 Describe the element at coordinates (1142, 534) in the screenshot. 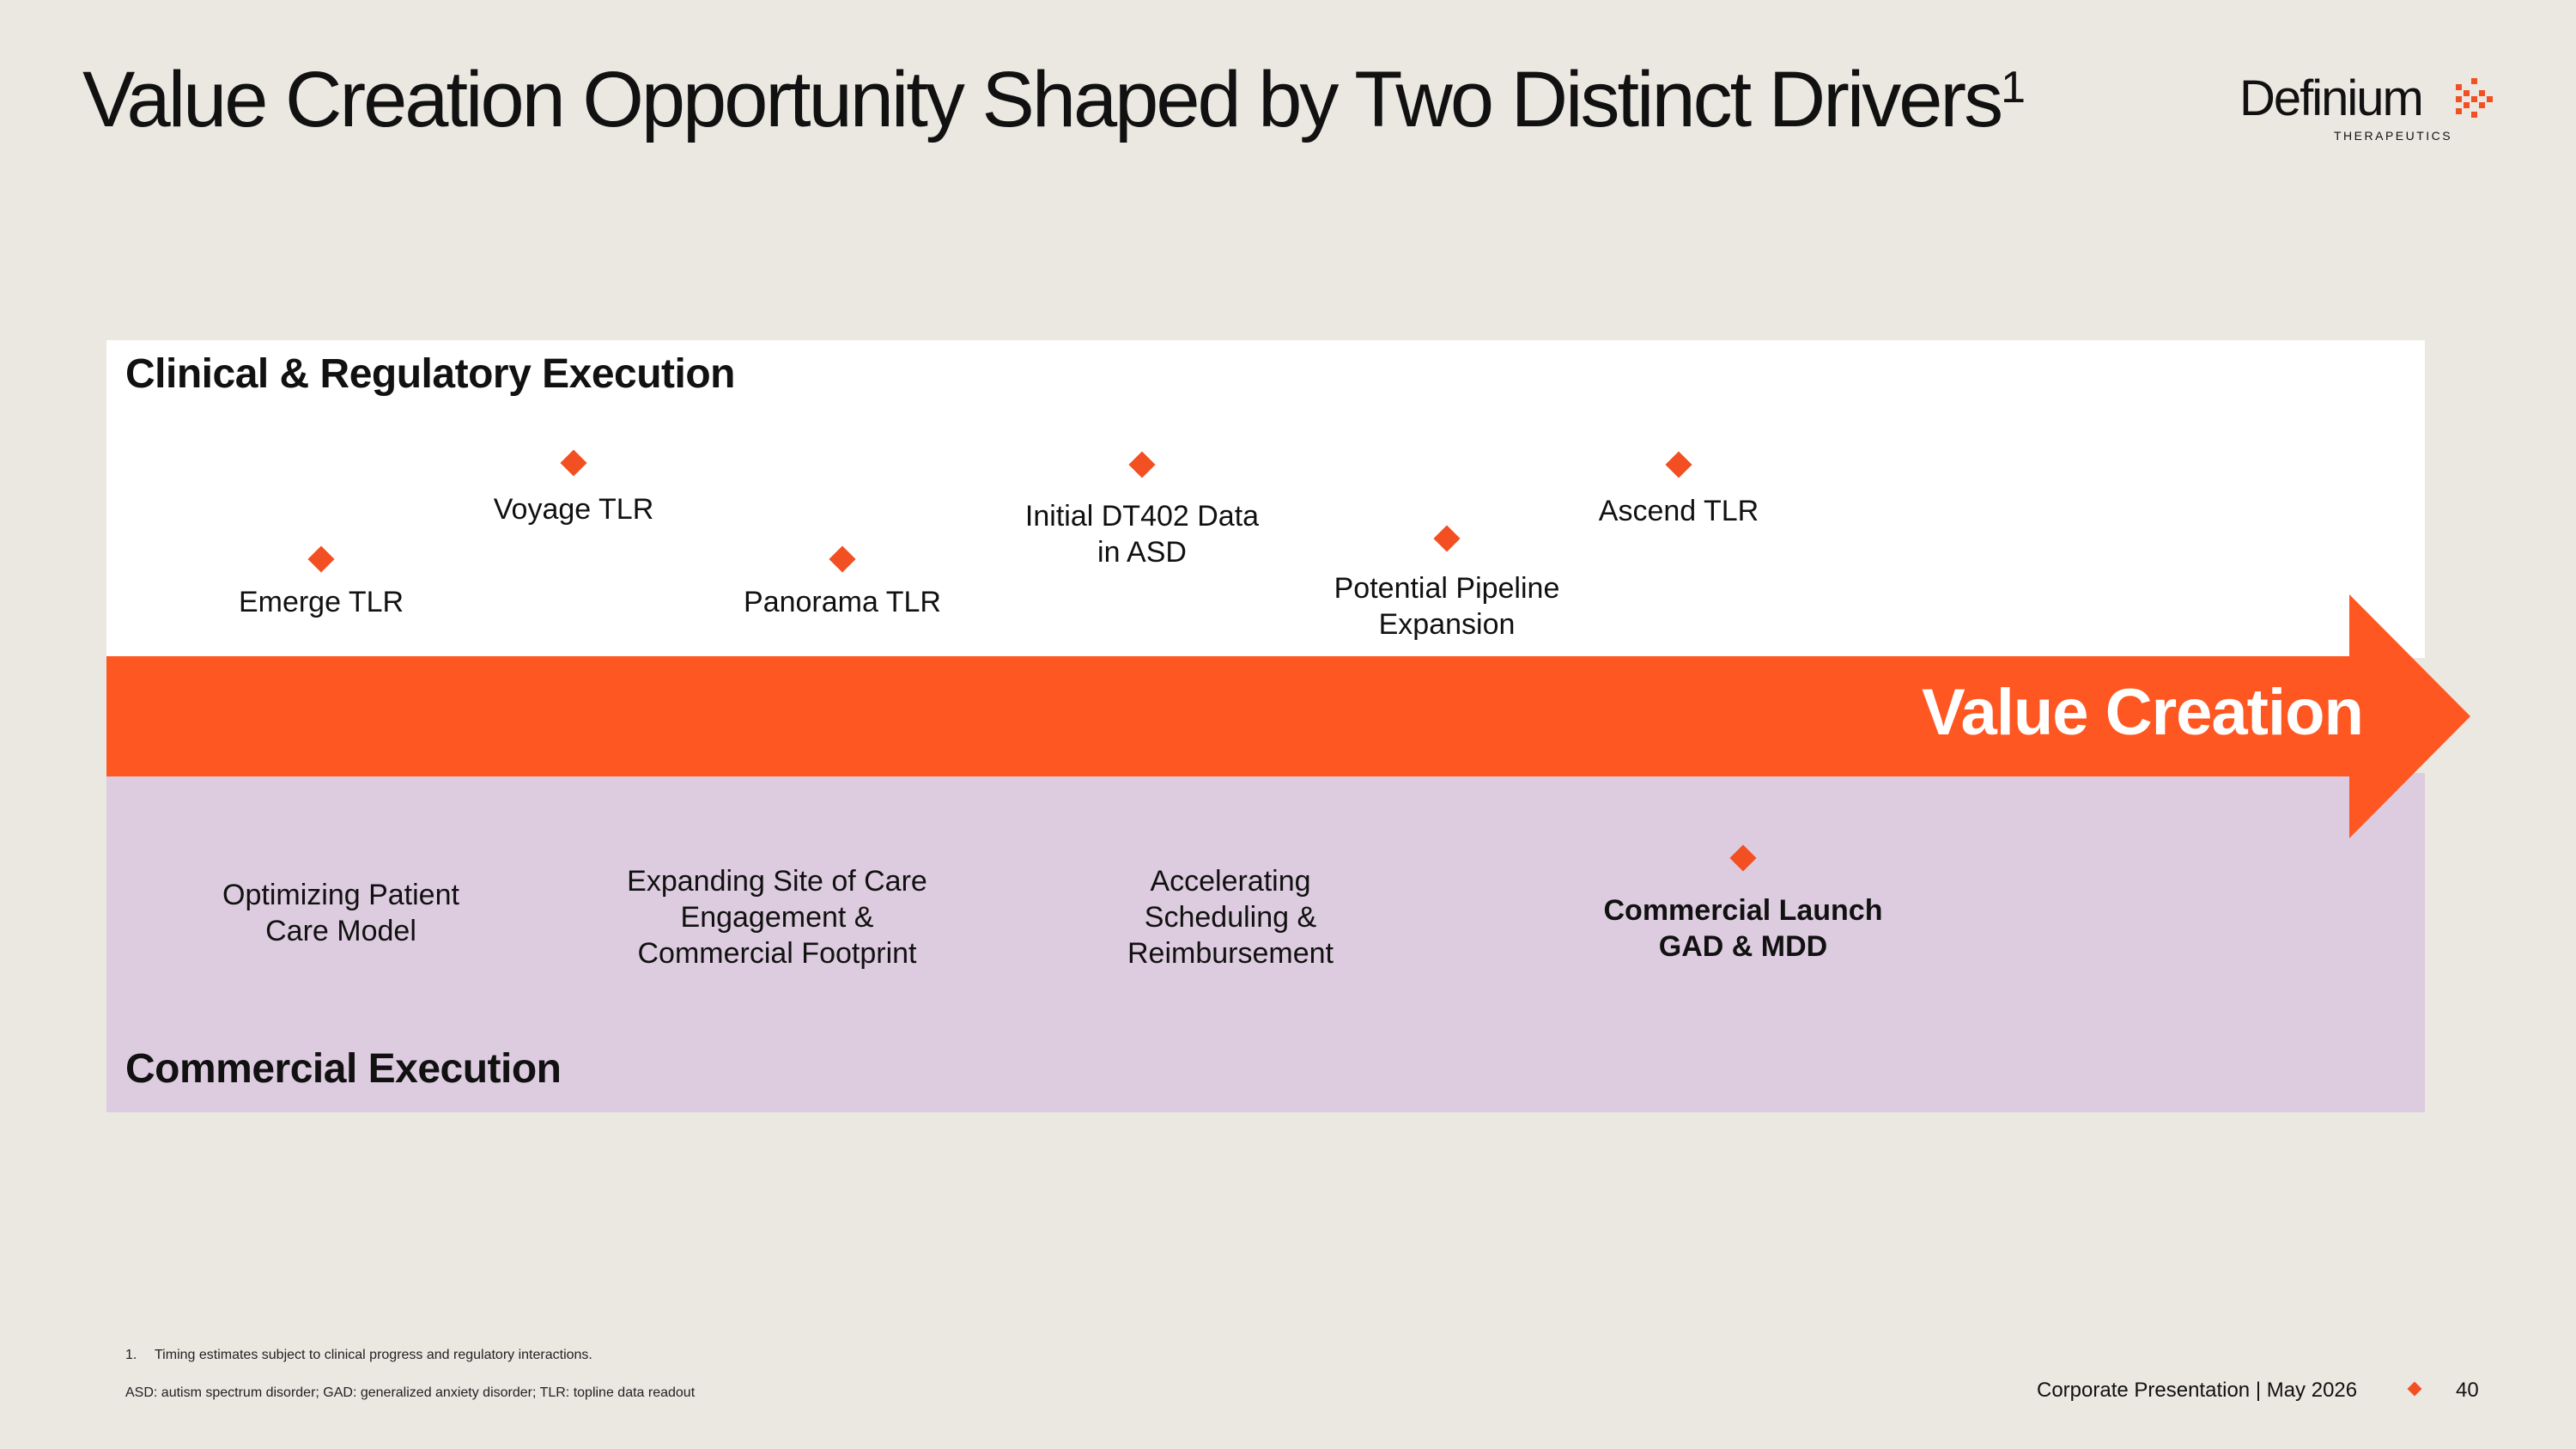

I see `milestone-label: Initial DT402 Data in ASD` at that location.